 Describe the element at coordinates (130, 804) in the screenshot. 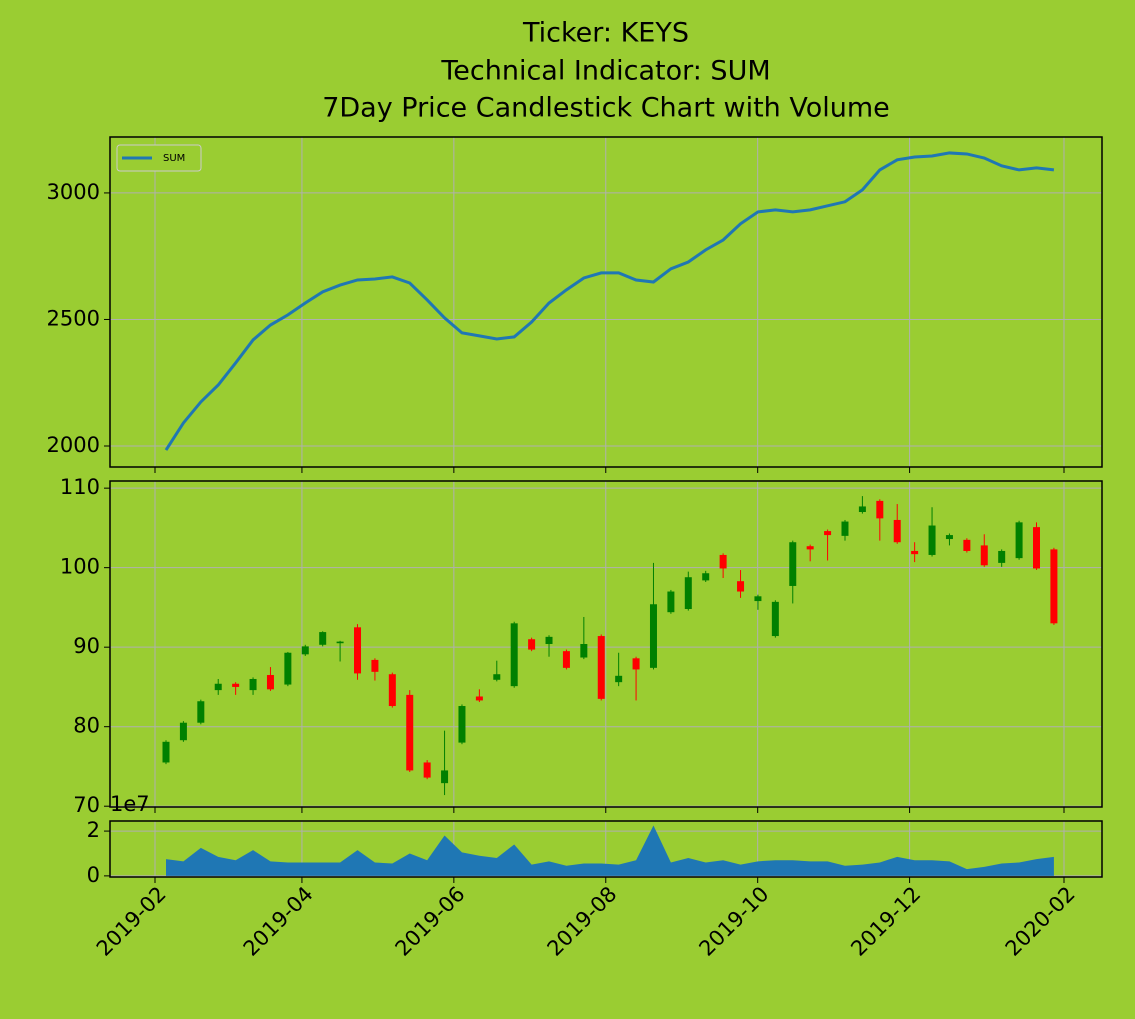

I see `axis-offset: 1e7` at that location.